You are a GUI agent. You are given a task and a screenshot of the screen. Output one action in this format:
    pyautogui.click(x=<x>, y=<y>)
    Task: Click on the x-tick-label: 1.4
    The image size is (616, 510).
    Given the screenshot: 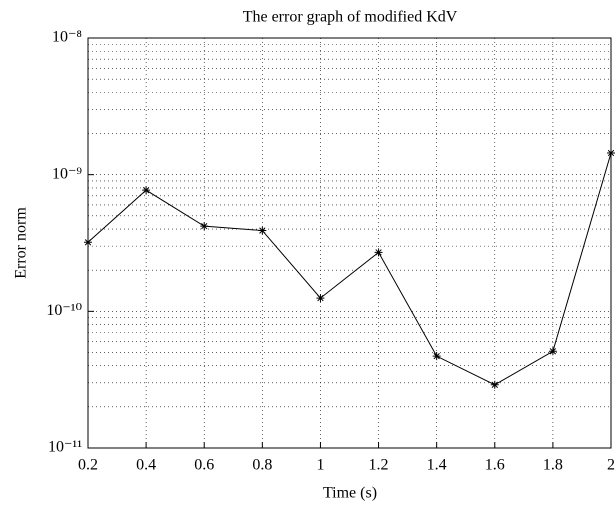 What is the action you would take?
    pyautogui.click(x=437, y=465)
    